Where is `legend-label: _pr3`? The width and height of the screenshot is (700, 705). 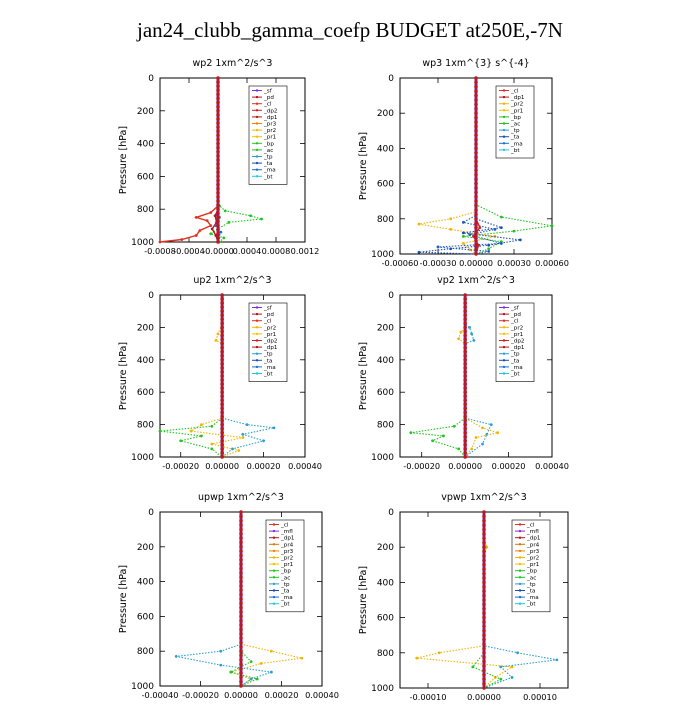 legend-label: _pr3 is located at coordinates (287, 552).